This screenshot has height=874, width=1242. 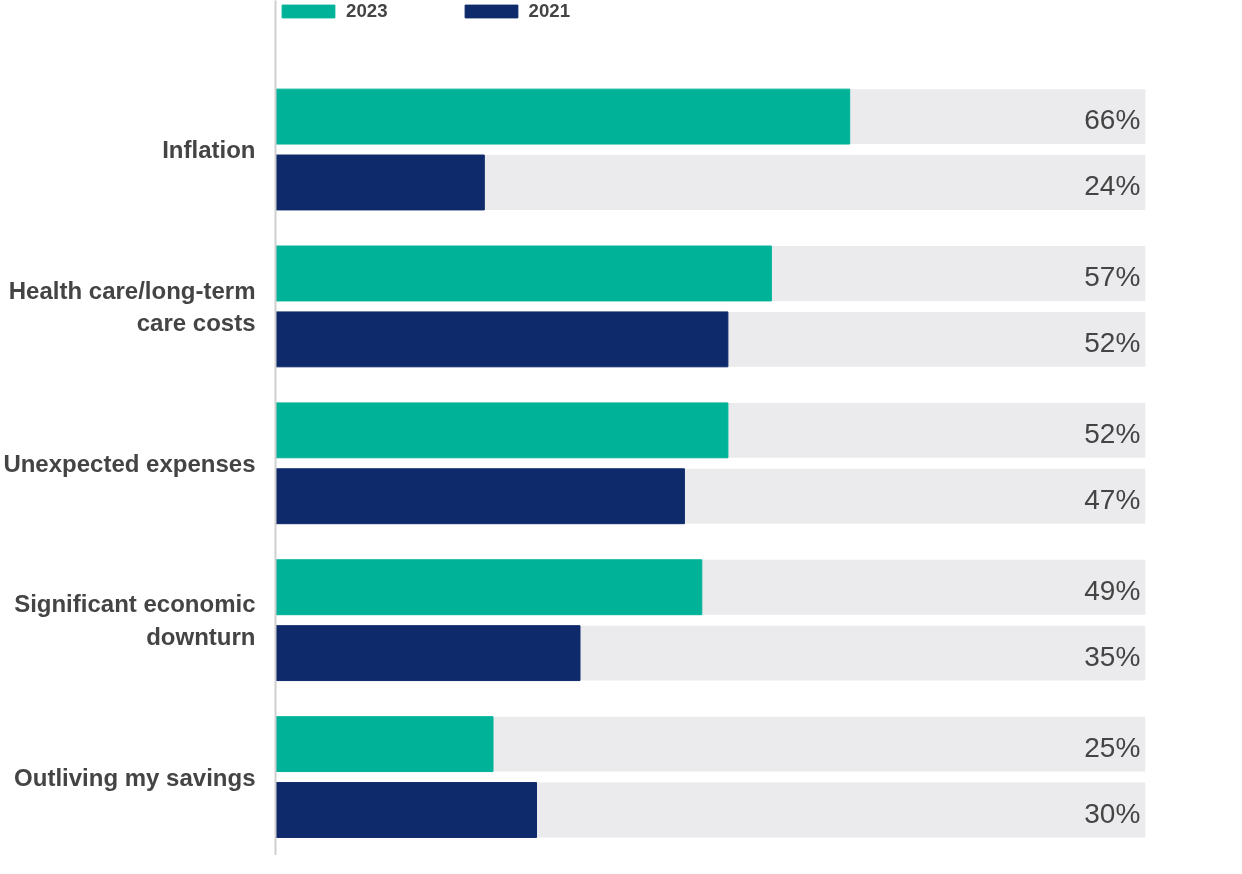 What do you see at coordinates (549, 11) in the screenshot?
I see `legend-label: 2021` at bounding box center [549, 11].